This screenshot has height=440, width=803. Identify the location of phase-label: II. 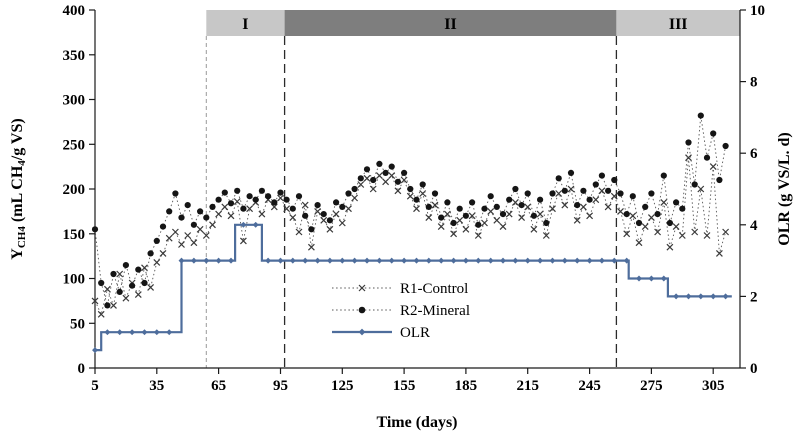
(450, 24).